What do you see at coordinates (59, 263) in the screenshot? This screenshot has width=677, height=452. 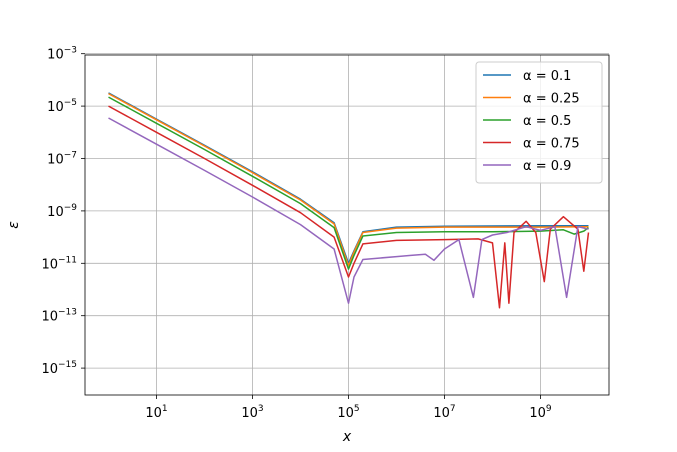 I see `y-tick-label: 10⁻¹¹` at bounding box center [59, 263].